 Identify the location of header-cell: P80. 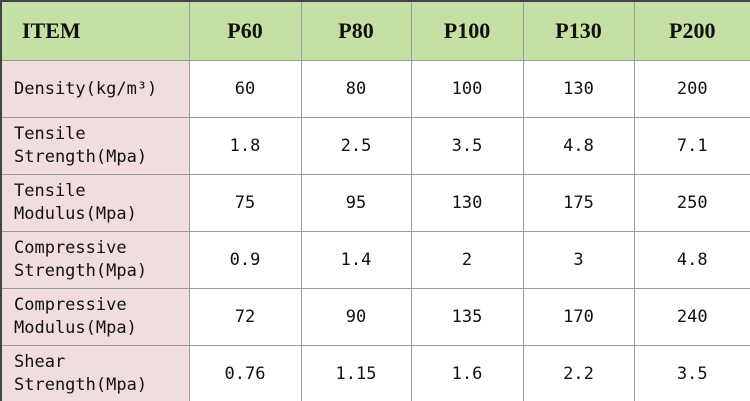
(356, 30).